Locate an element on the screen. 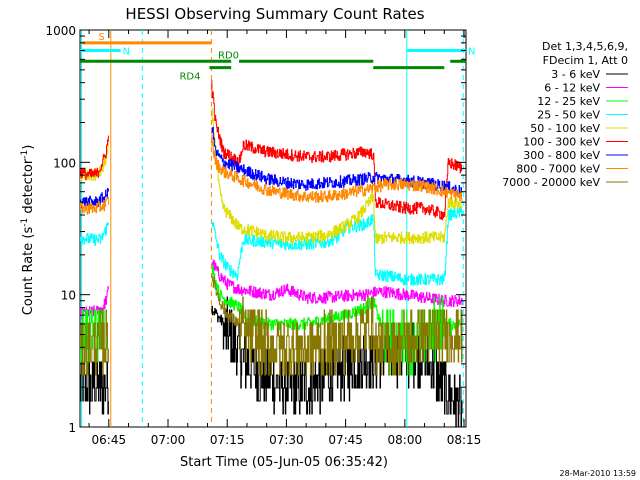  event-label-2: N is located at coordinates (471, 51).